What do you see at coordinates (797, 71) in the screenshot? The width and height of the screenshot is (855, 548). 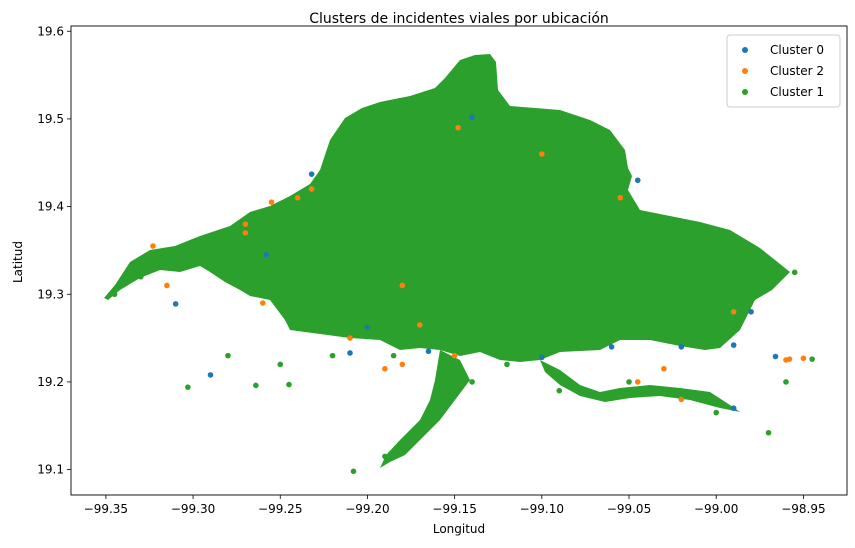 I see `legend-label: Cluster 2` at bounding box center [797, 71].